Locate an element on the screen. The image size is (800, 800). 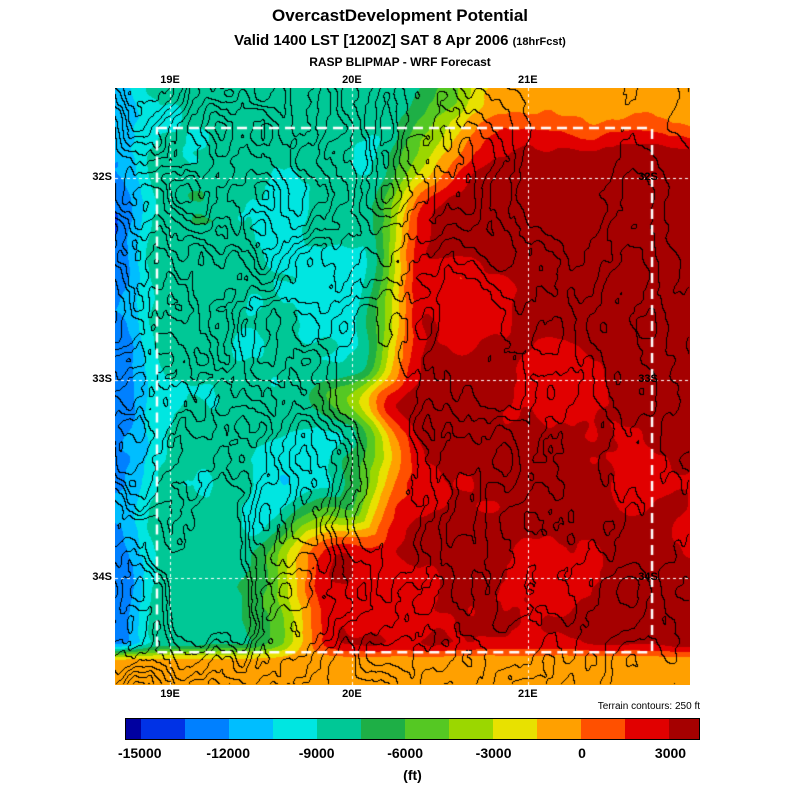
terrain-note: Terrain contours: 250 ft is located at coordinates (648, 706).